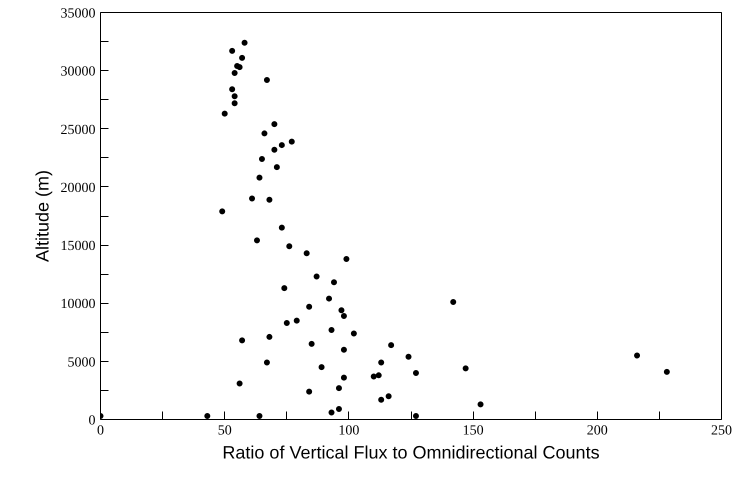  I want to click on x-axis-title: Ratio of Vertical Flux to Omnidirectional Counts, so click(411, 452).